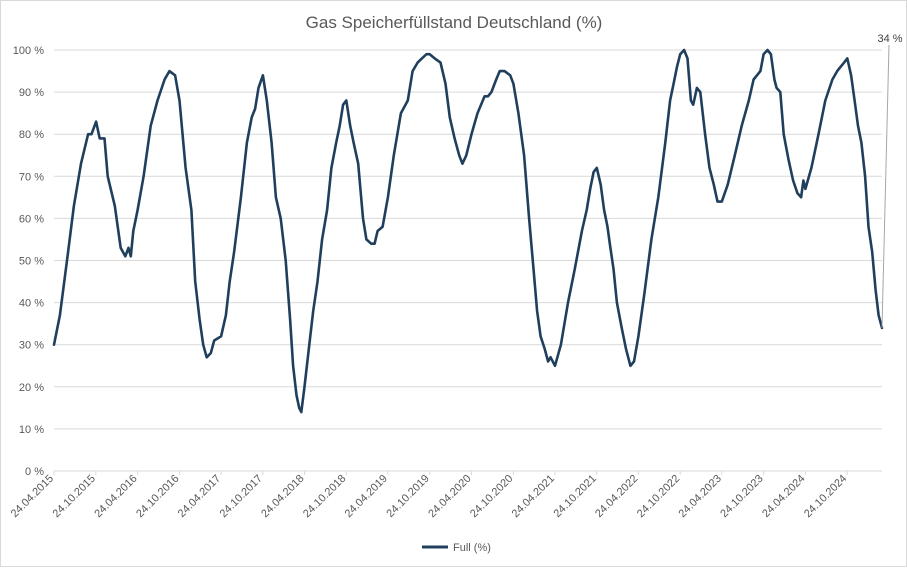 The height and width of the screenshot is (568, 907). Describe the element at coordinates (454, 22) in the screenshot. I see `chart-title: Gas Speicherfüllstand Deutschland (%)` at that location.